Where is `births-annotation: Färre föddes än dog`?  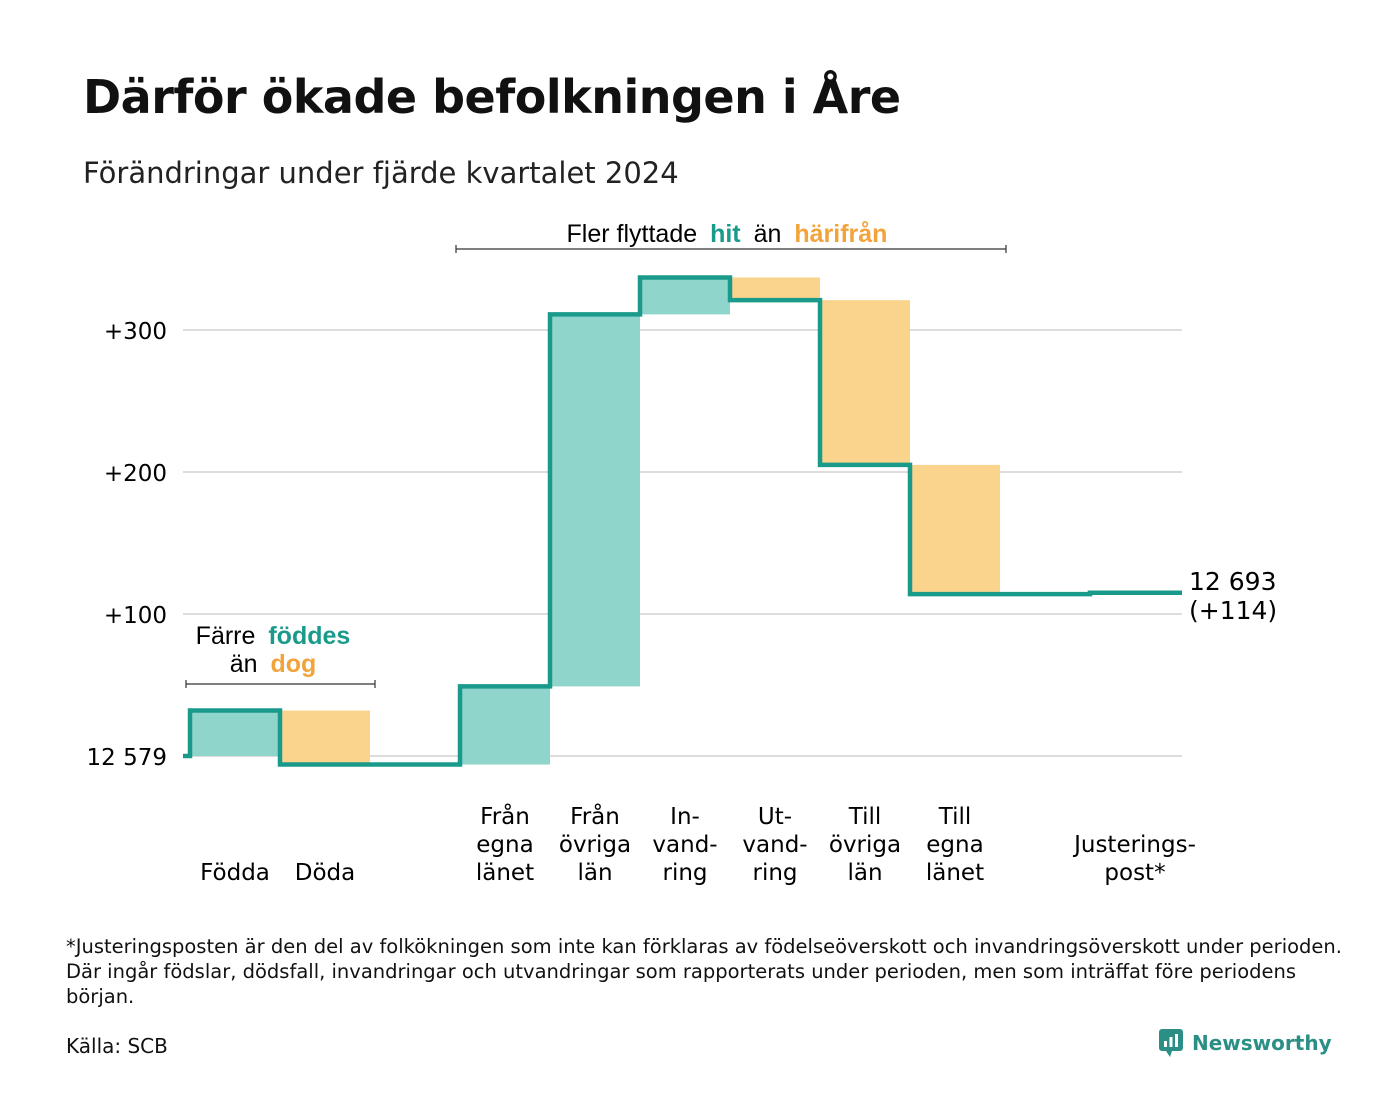 births-annotation: Färre föddes än dog is located at coordinates (280, 655).